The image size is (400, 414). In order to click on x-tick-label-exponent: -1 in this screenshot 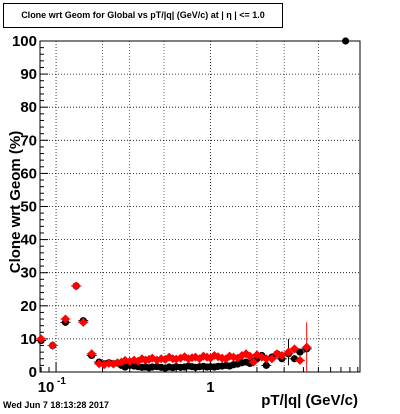, I will do `click(61, 381)`.